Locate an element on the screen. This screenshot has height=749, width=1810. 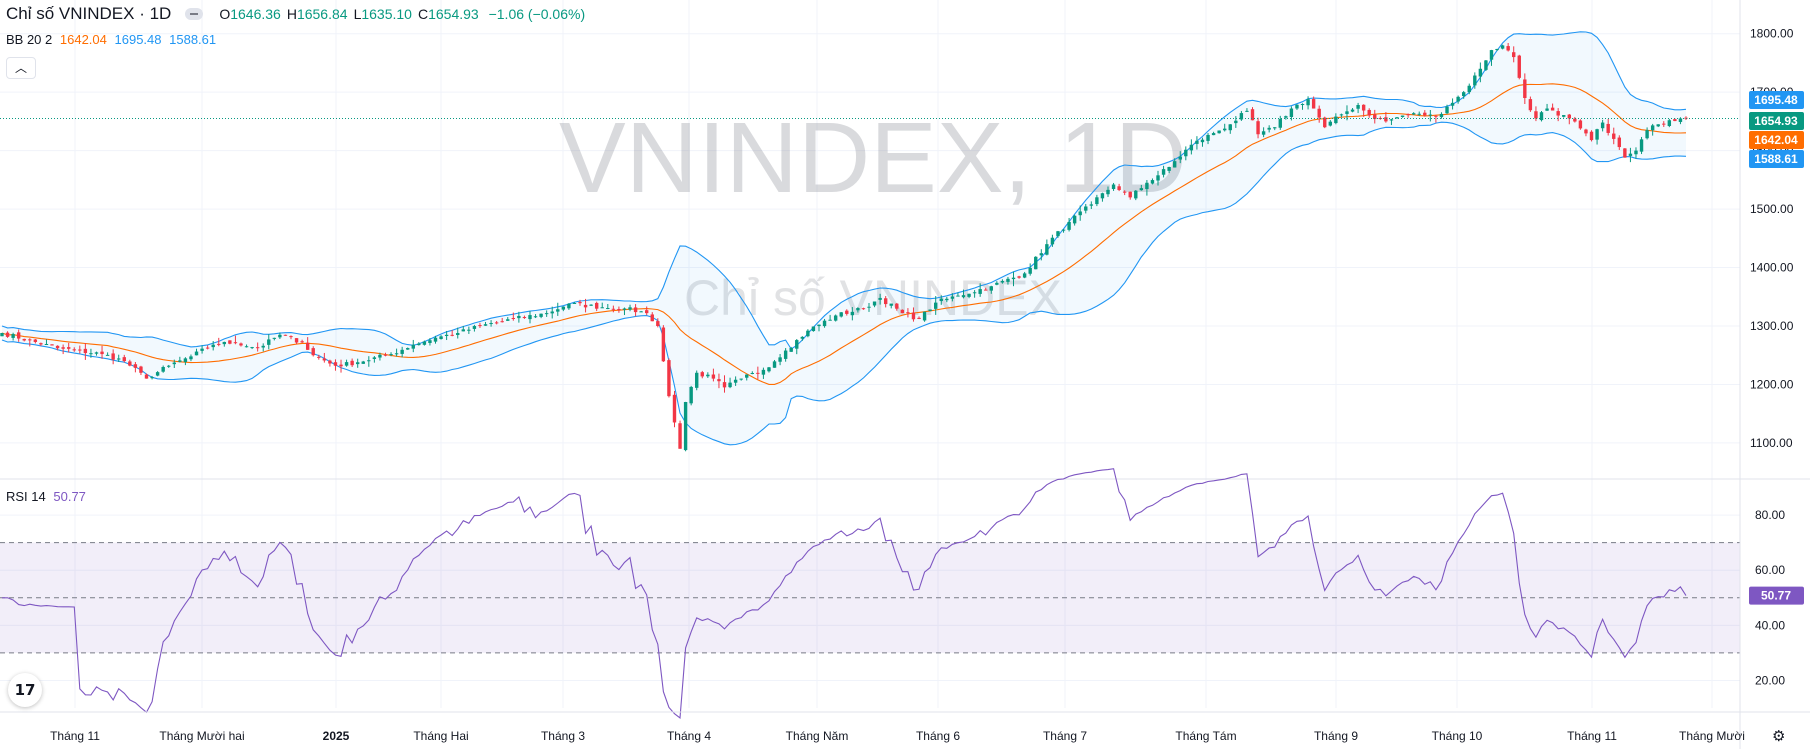
collapse-legend-button: ︿ is located at coordinates (21, 68).